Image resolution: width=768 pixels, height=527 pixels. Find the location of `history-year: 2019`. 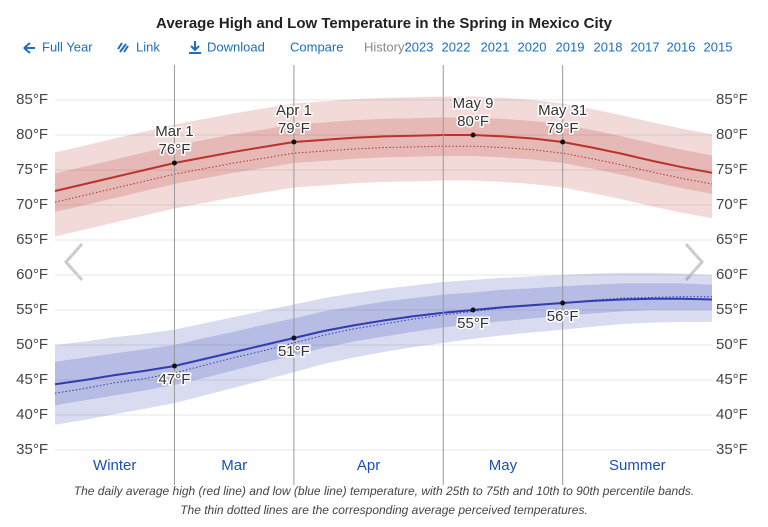

history-year: 2019 is located at coordinates (570, 46).